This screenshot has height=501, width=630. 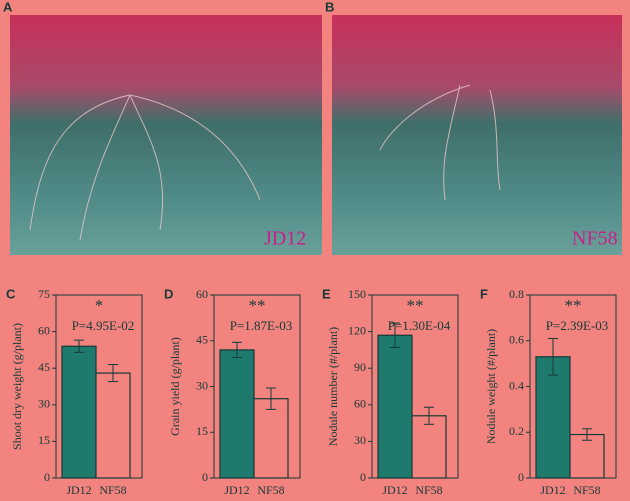 I want to click on y-tick-label: 75, so click(x=44, y=294).